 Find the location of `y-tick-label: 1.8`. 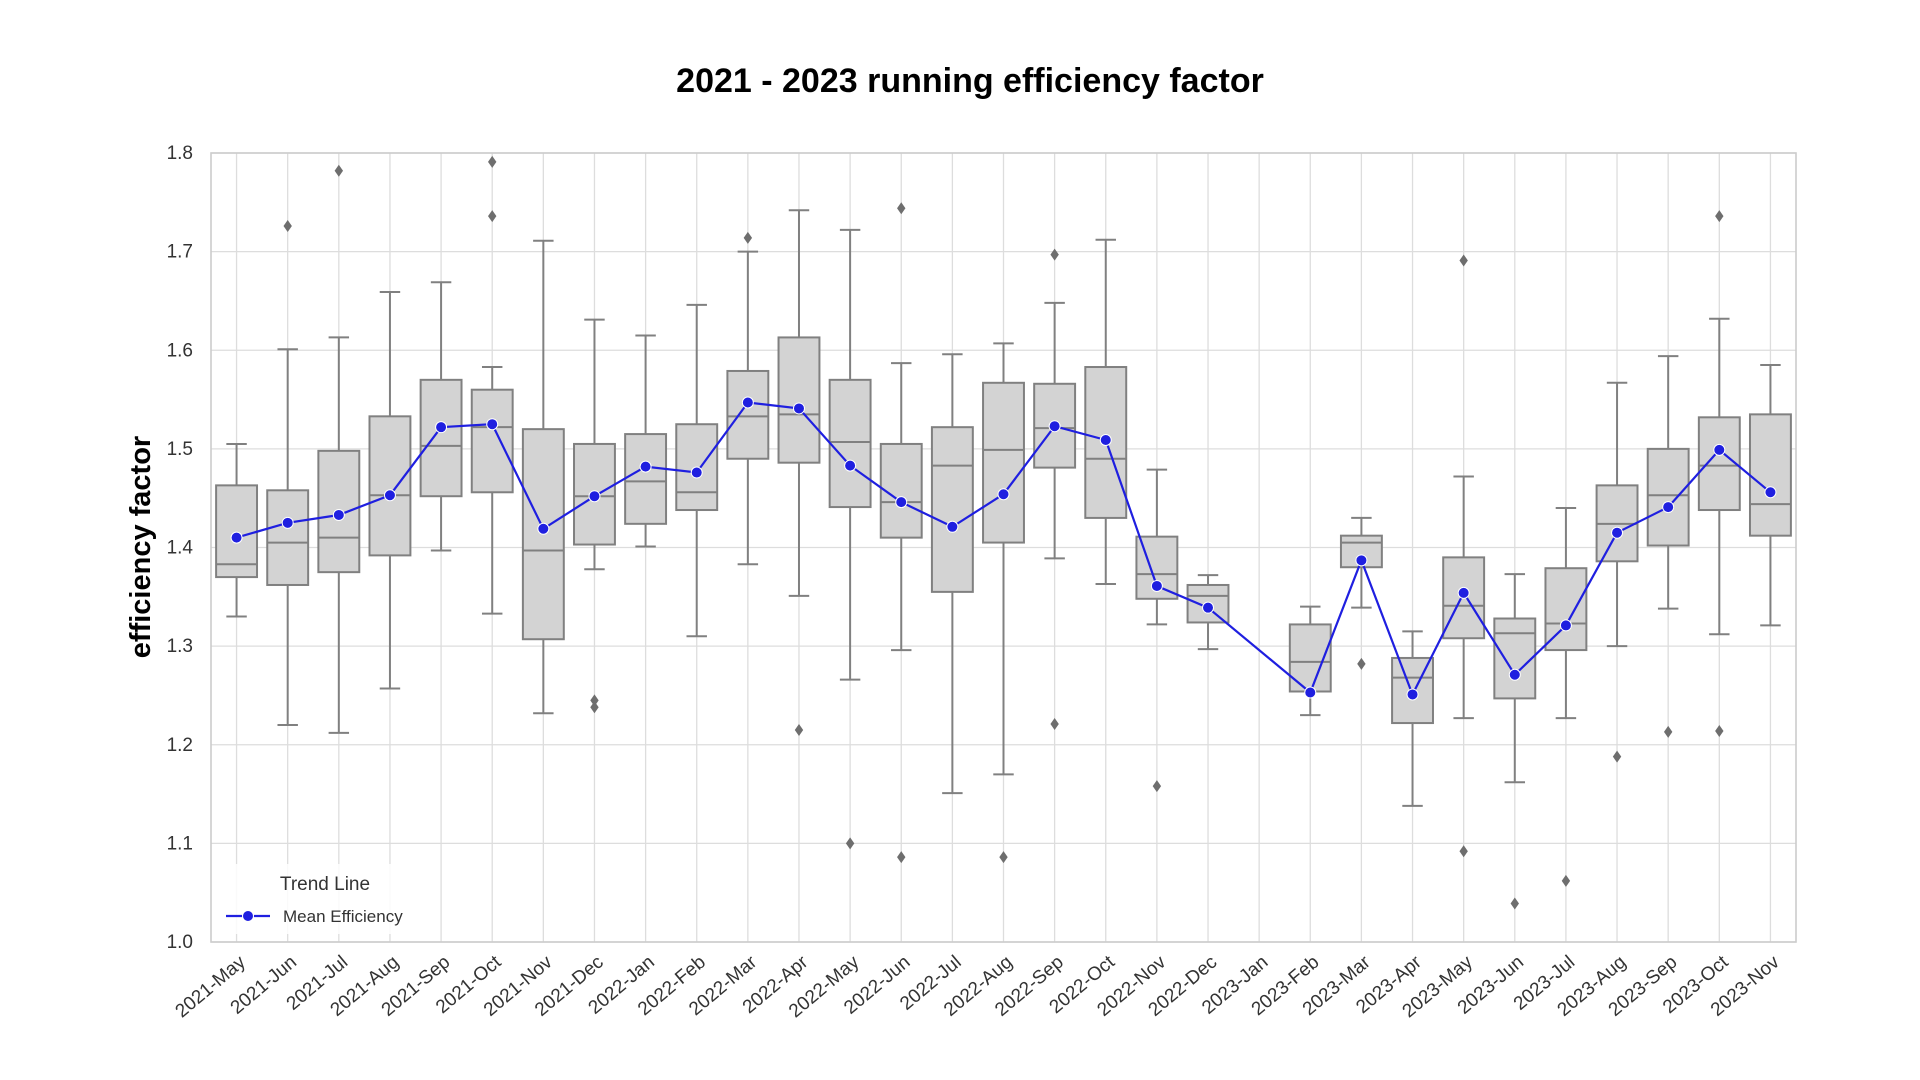

y-tick-label: 1.8 is located at coordinates (180, 153).